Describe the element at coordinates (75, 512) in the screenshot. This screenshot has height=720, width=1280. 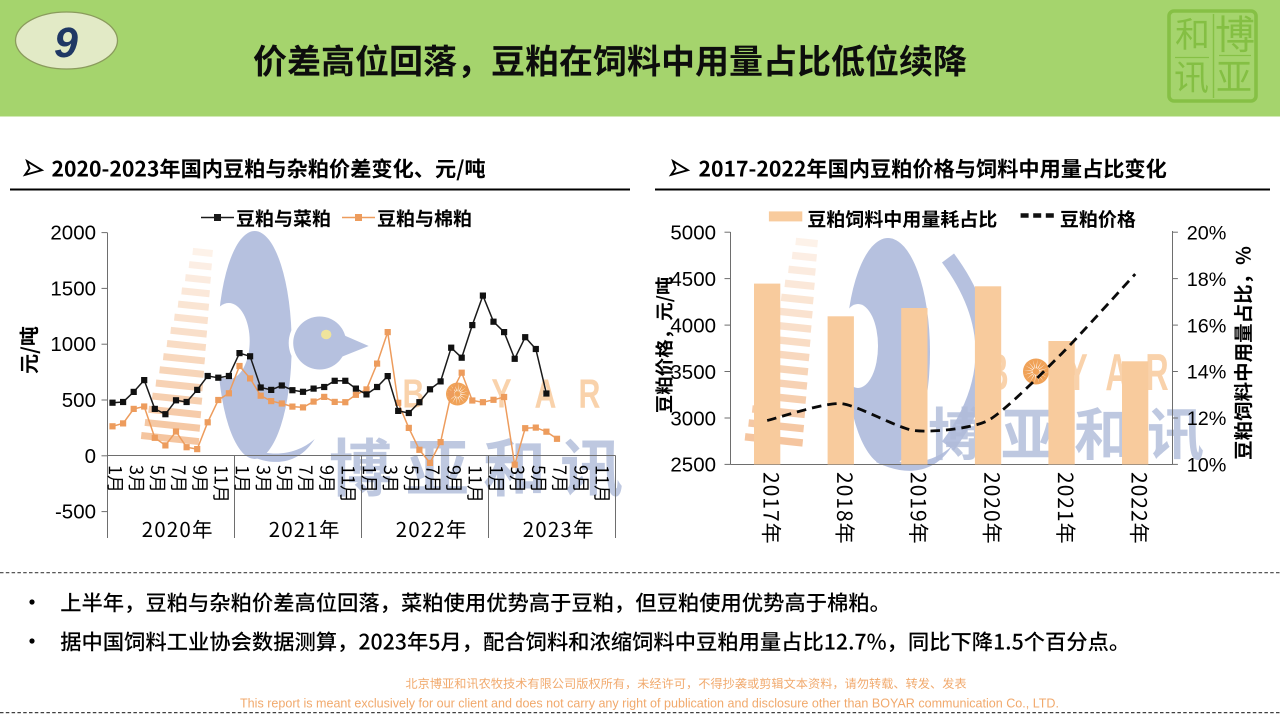
I see `svg-text: -500` at that location.